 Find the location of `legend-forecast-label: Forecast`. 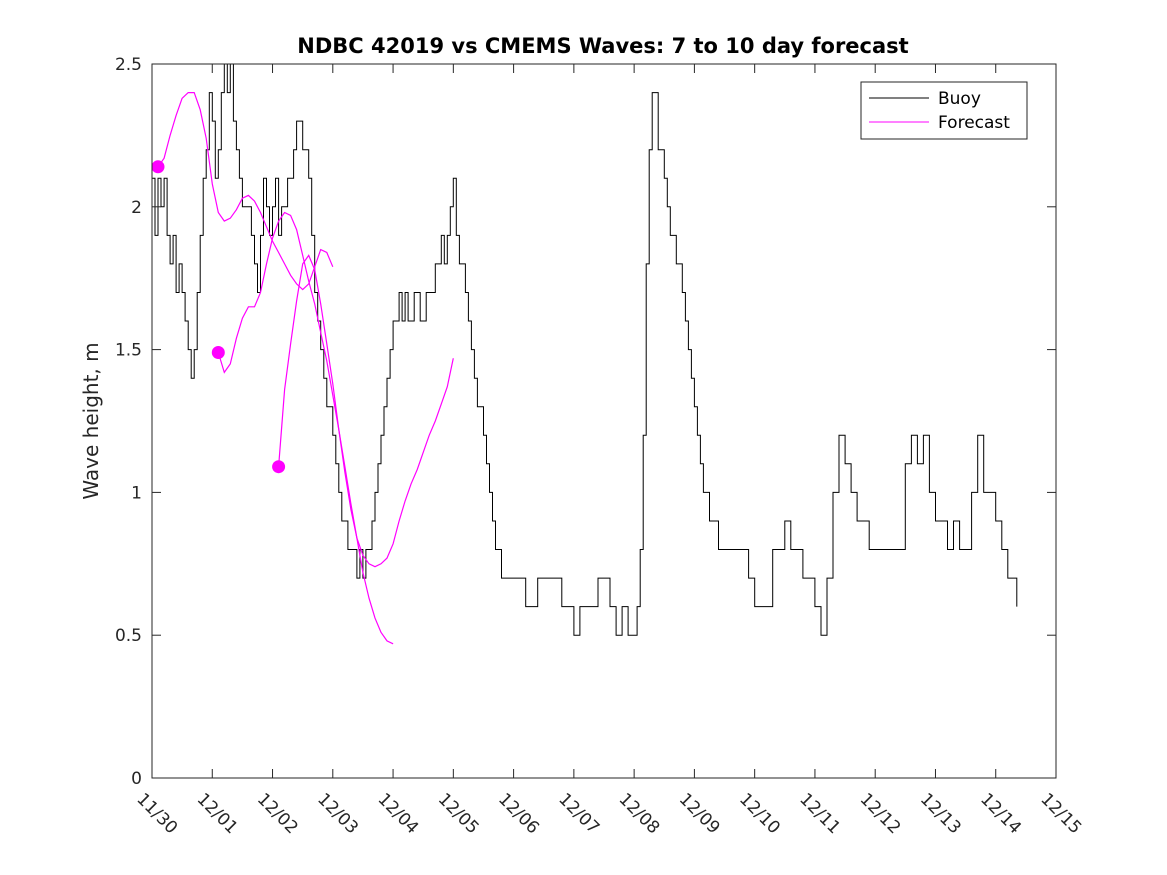

legend-forecast-label: Forecast is located at coordinates (974, 123).